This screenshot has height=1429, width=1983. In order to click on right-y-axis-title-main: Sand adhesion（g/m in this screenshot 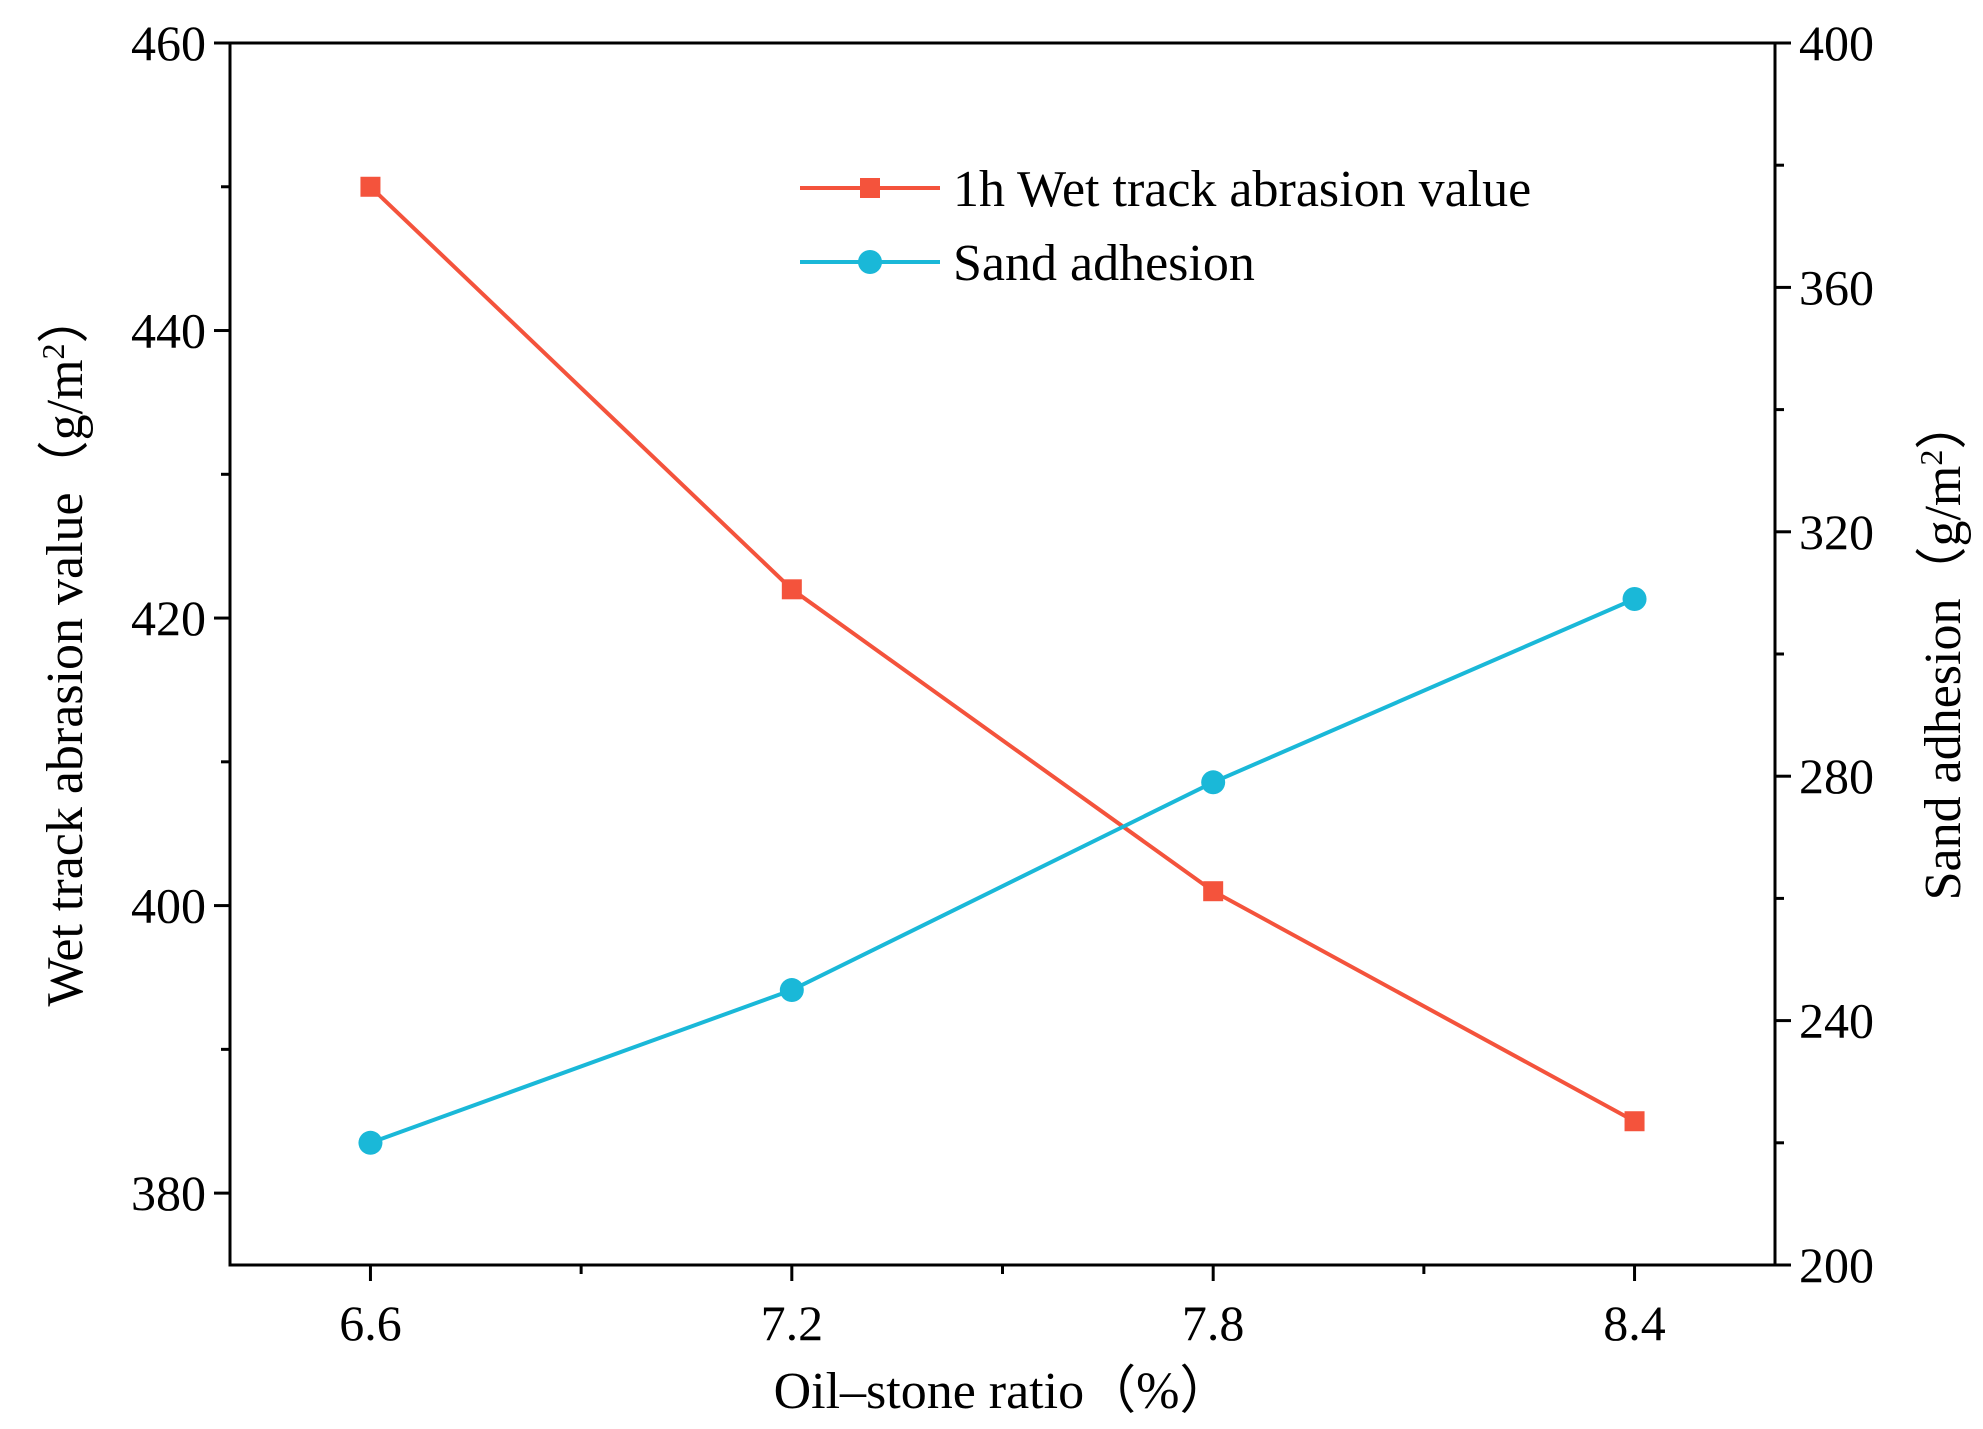, I will do `click(1943, 683)`.